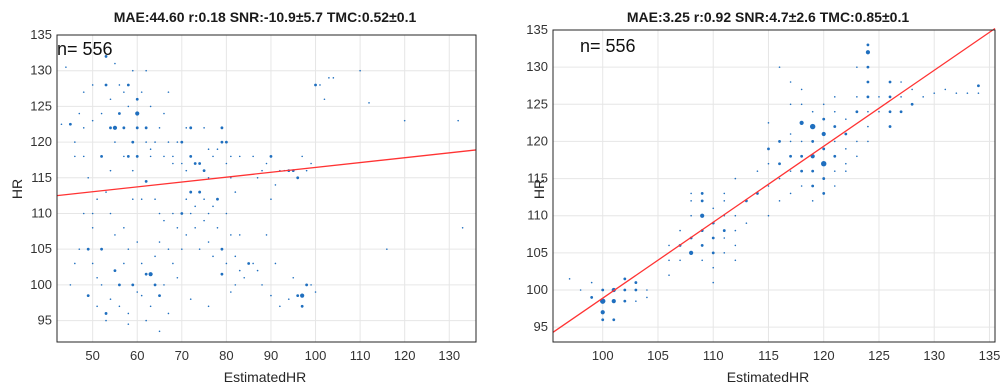 Image resolution: width=1004 pixels, height=388 pixels. Describe the element at coordinates (768, 17) in the screenshot. I see `right-chart-title: MAE:3.25 r:0.92 SNR:4.7±2.6 TMC:0.85±0.1` at that location.